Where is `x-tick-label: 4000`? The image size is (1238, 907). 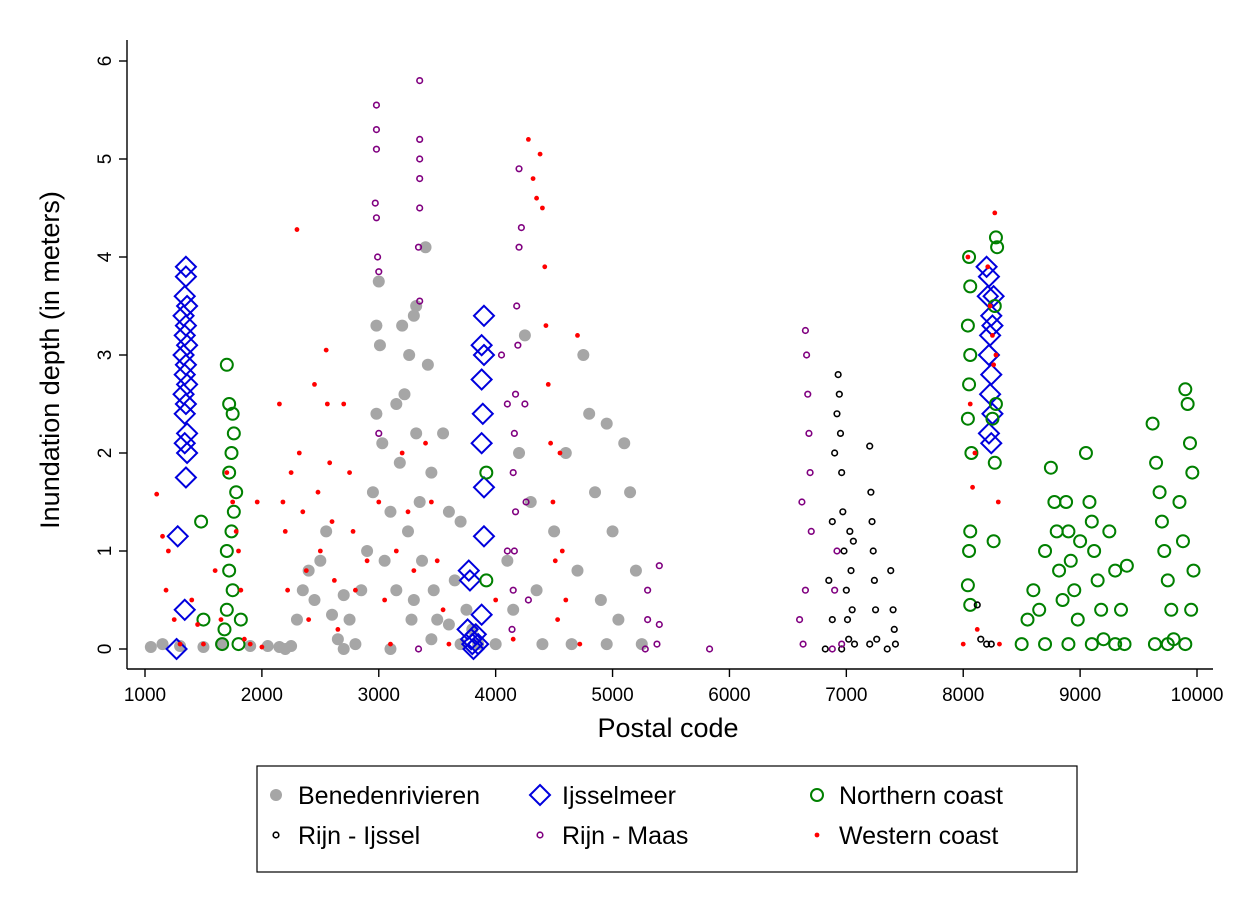 x-tick-label: 4000 is located at coordinates (496, 695).